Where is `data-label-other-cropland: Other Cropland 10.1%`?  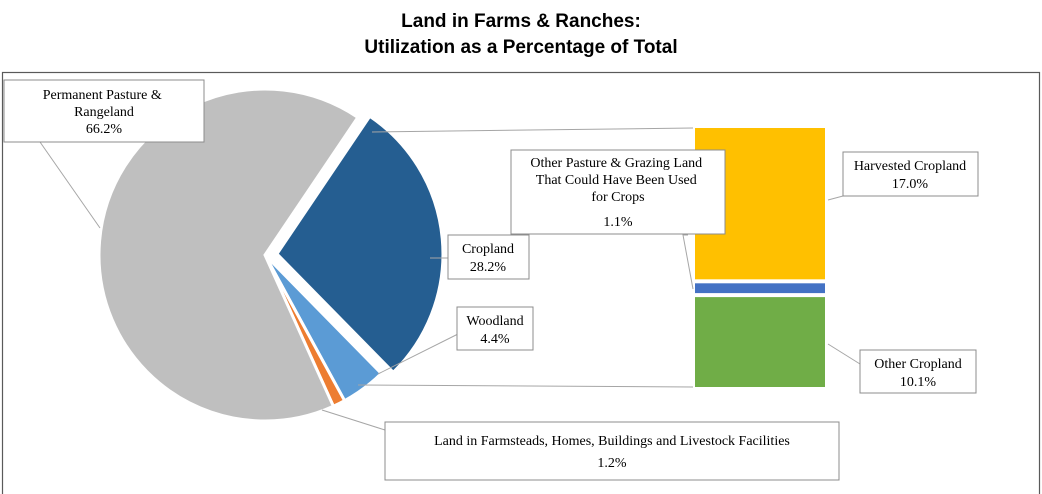 data-label-other-cropland: Other Cropland 10.1% is located at coordinates (918, 371).